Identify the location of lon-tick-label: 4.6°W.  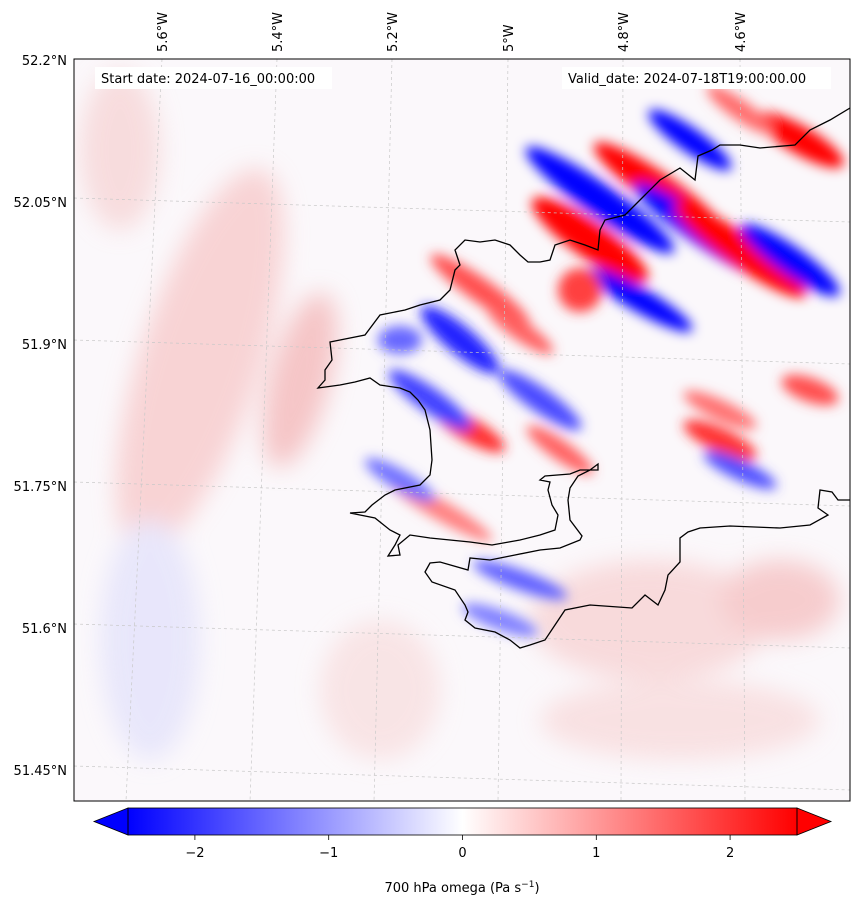
(741, 32).